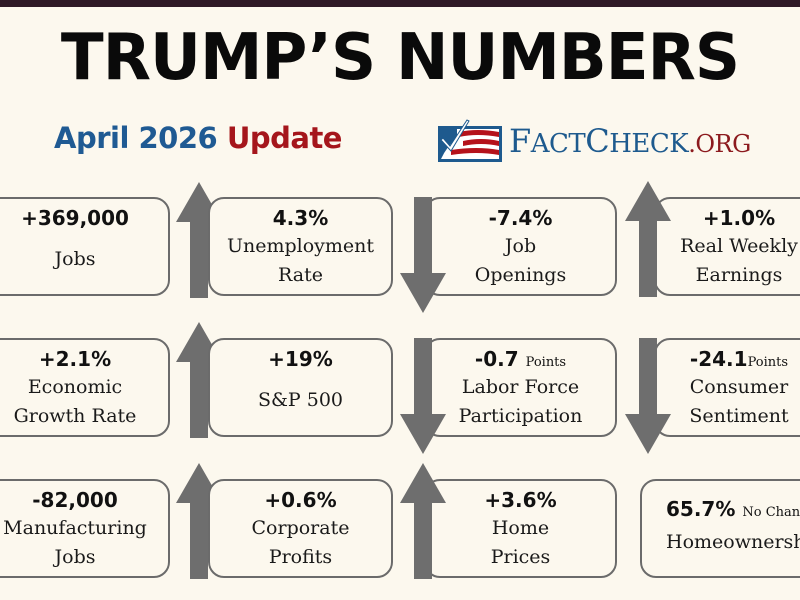 The width and height of the screenshot is (800, 600). What do you see at coordinates (300, 400) in the screenshot?
I see `card-label: S&P 500` at bounding box center [300, 400].